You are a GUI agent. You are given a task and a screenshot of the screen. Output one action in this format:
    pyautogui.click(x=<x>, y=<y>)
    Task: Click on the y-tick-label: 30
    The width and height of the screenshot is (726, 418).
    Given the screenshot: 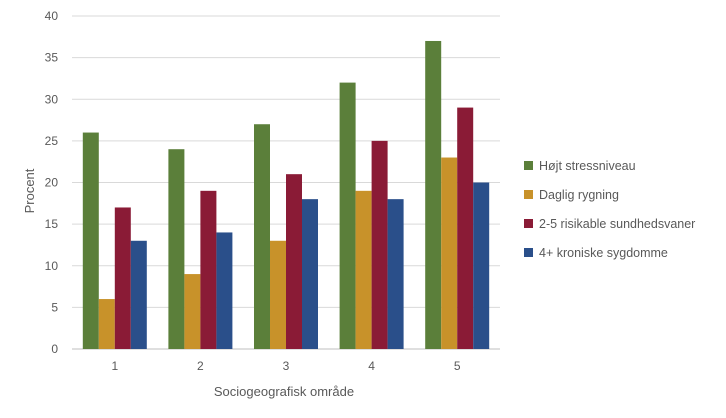 What is the action you would take?
    pyautogui.click(x=52, y=99)
    